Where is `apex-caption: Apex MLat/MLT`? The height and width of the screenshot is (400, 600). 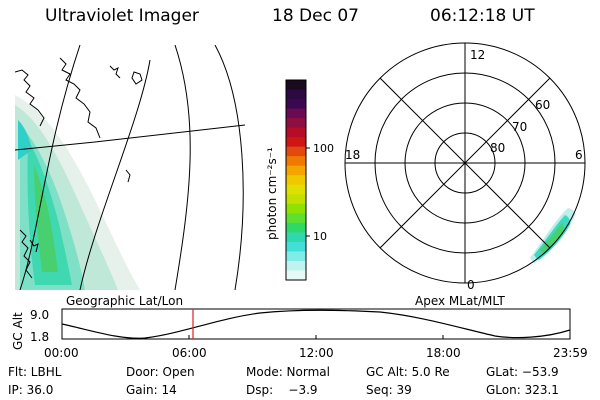
apex-caption: Apex MLat/MLT is located at coordinates (460, 301).